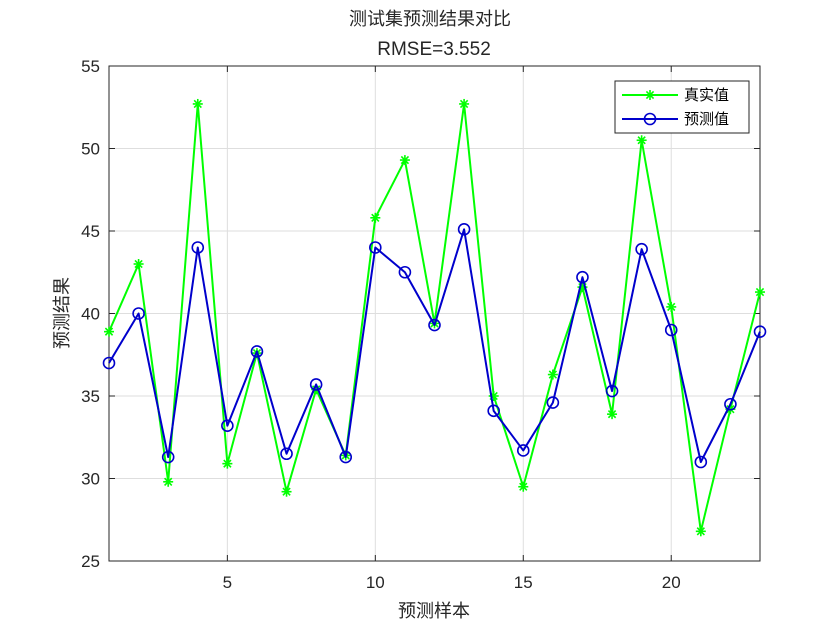  Describe the element at coordinates (675, 119) in the screenshot. I see `legend-item-predicted-value: 预测值` at that location.